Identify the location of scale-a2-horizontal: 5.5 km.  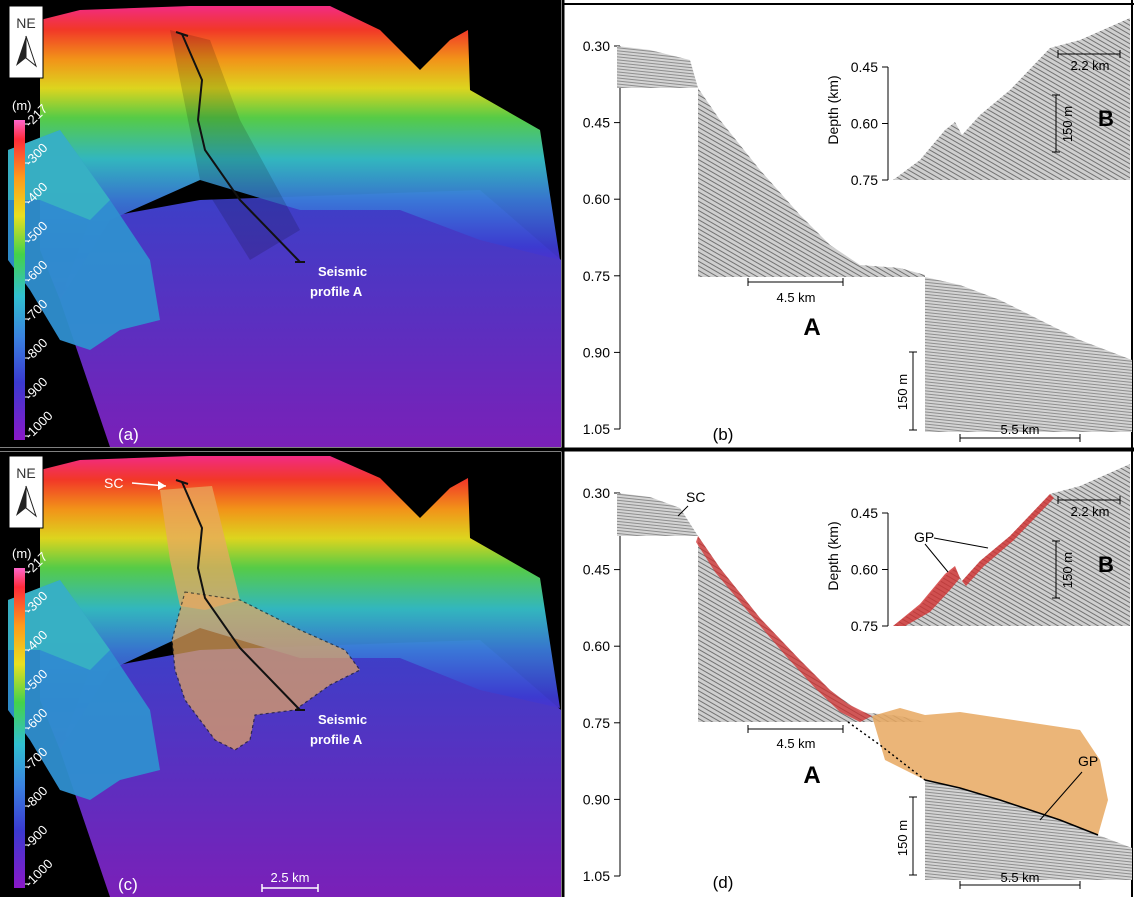
(1020, 432).